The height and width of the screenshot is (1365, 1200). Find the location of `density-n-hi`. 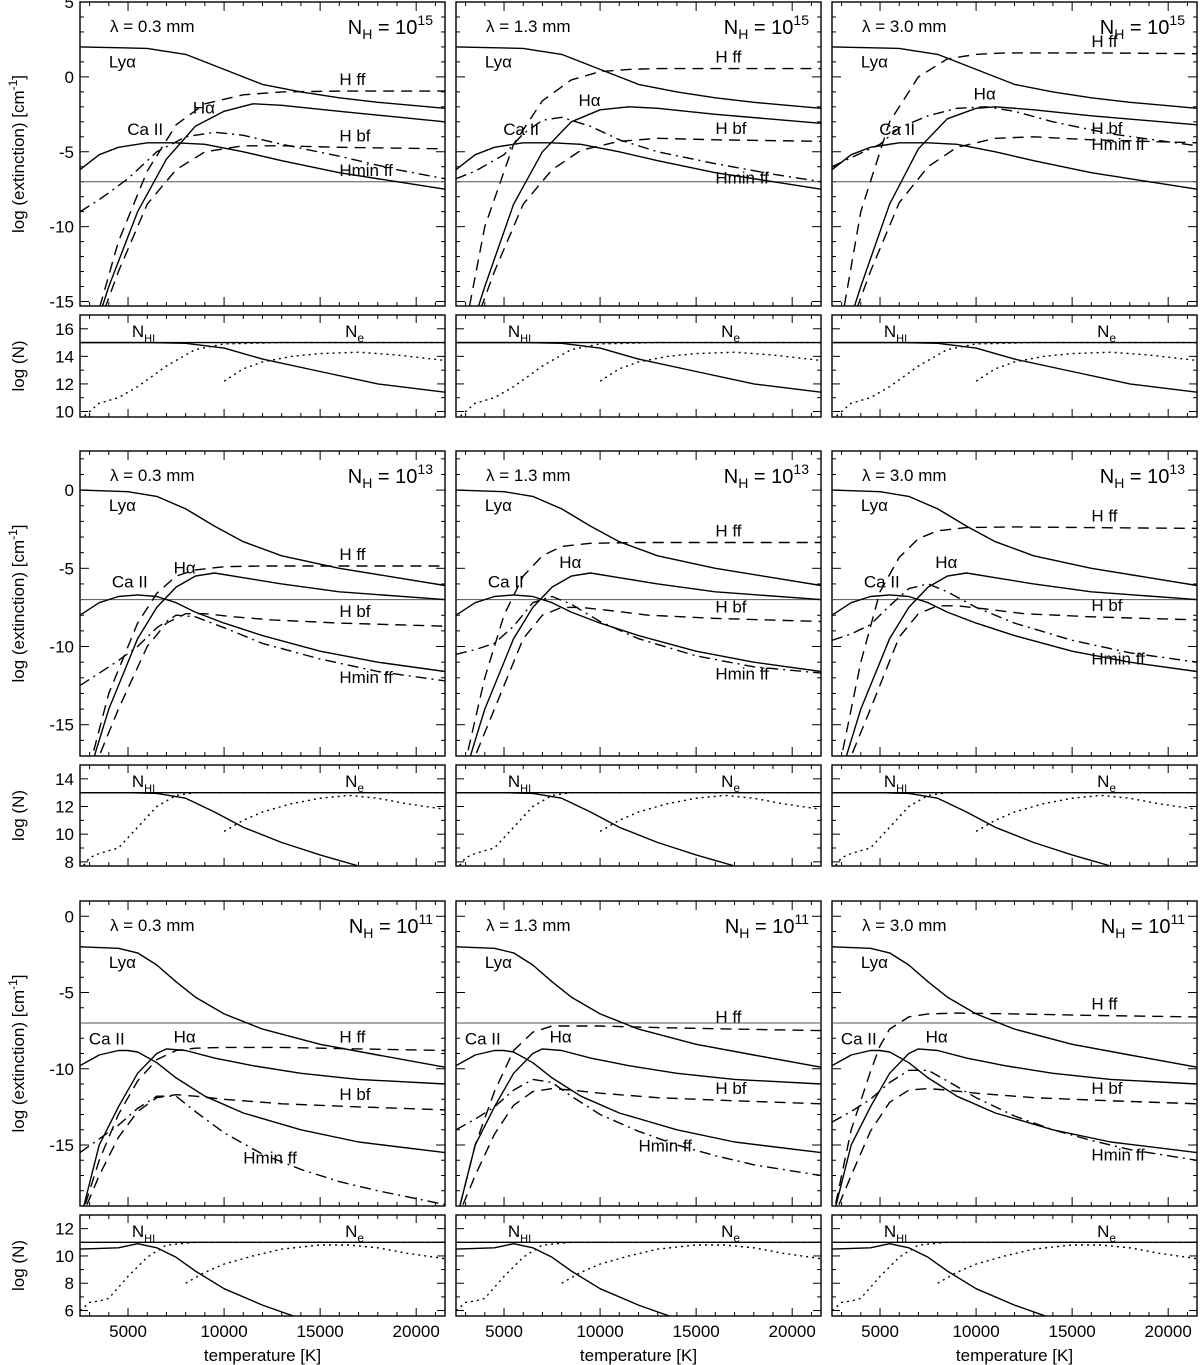

density-n-hi is located at coordinates (940, 1279).